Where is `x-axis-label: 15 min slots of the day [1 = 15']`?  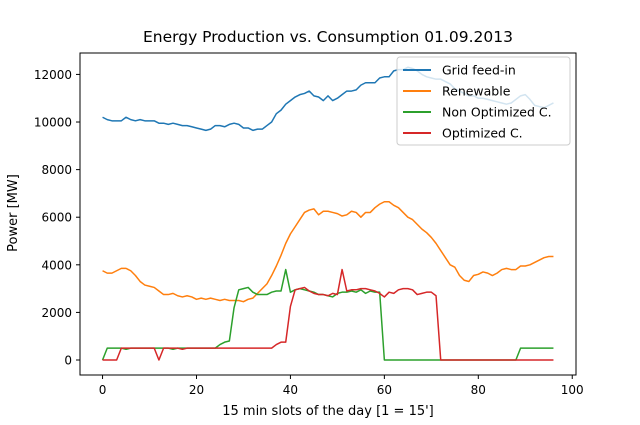 x-axis-label: 15 min slots of the day [1 = 15'] is located at coordinates (328, 411).